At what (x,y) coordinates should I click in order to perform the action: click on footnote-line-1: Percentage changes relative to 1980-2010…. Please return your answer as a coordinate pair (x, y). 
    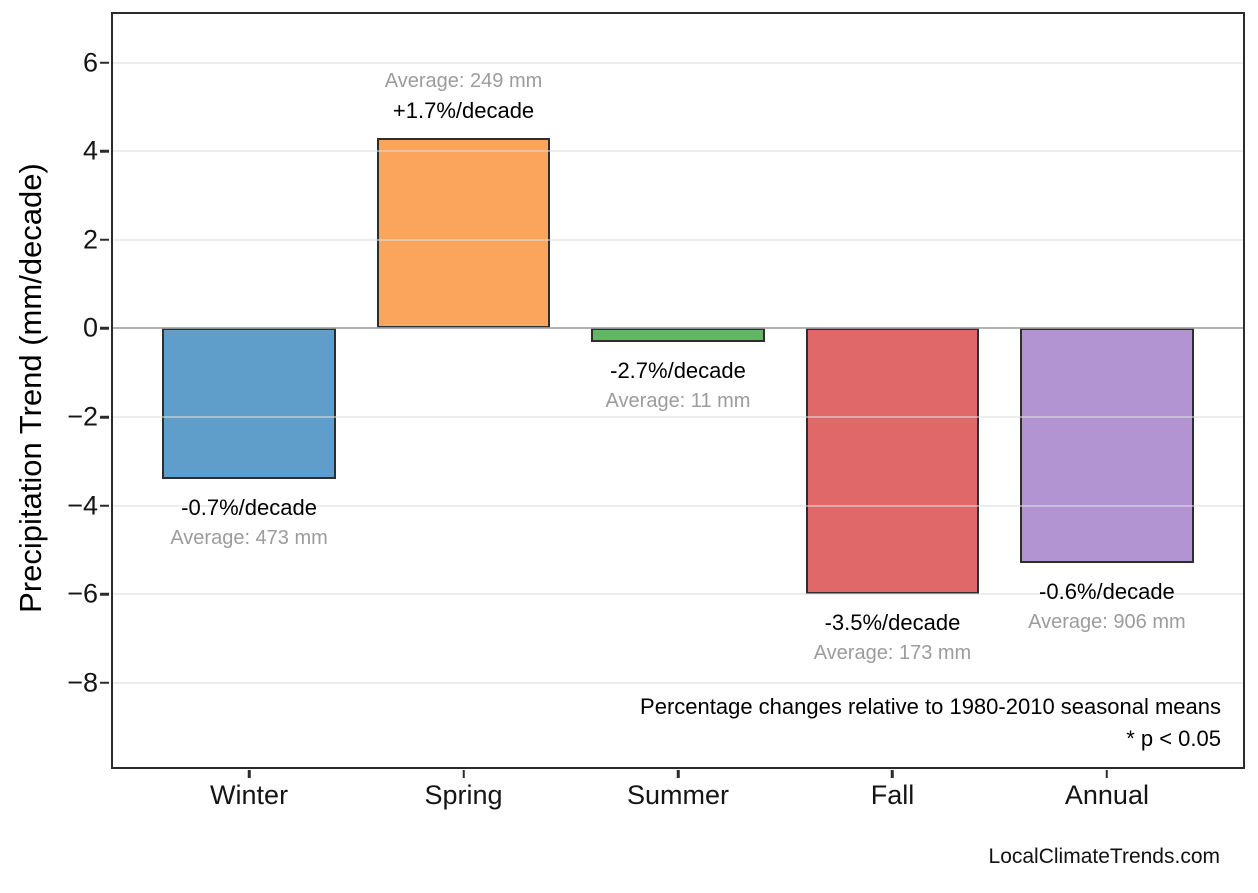
    Looking at the image, I should click on (930, 706).